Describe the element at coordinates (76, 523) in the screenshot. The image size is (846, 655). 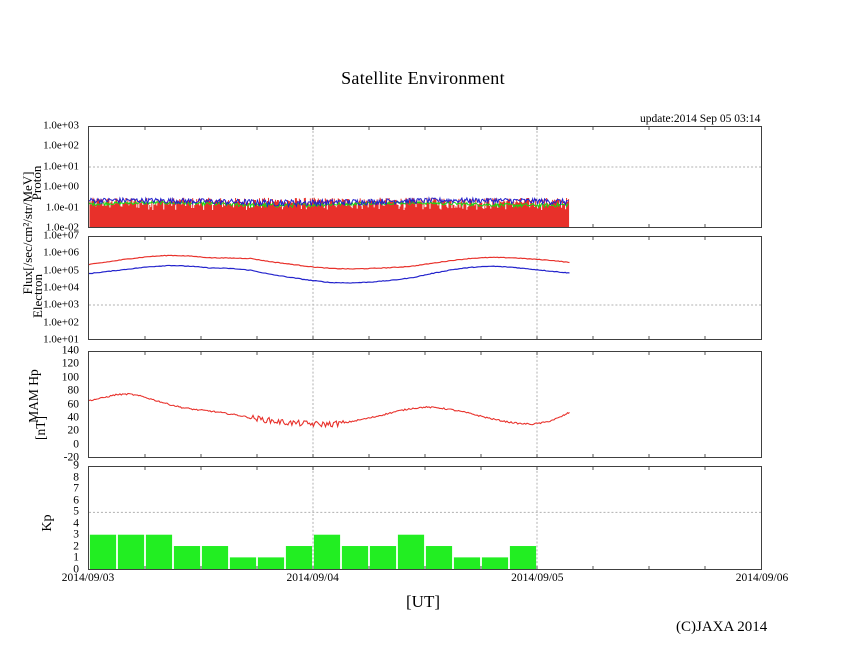
I see `ytick-label: 4` at that location.